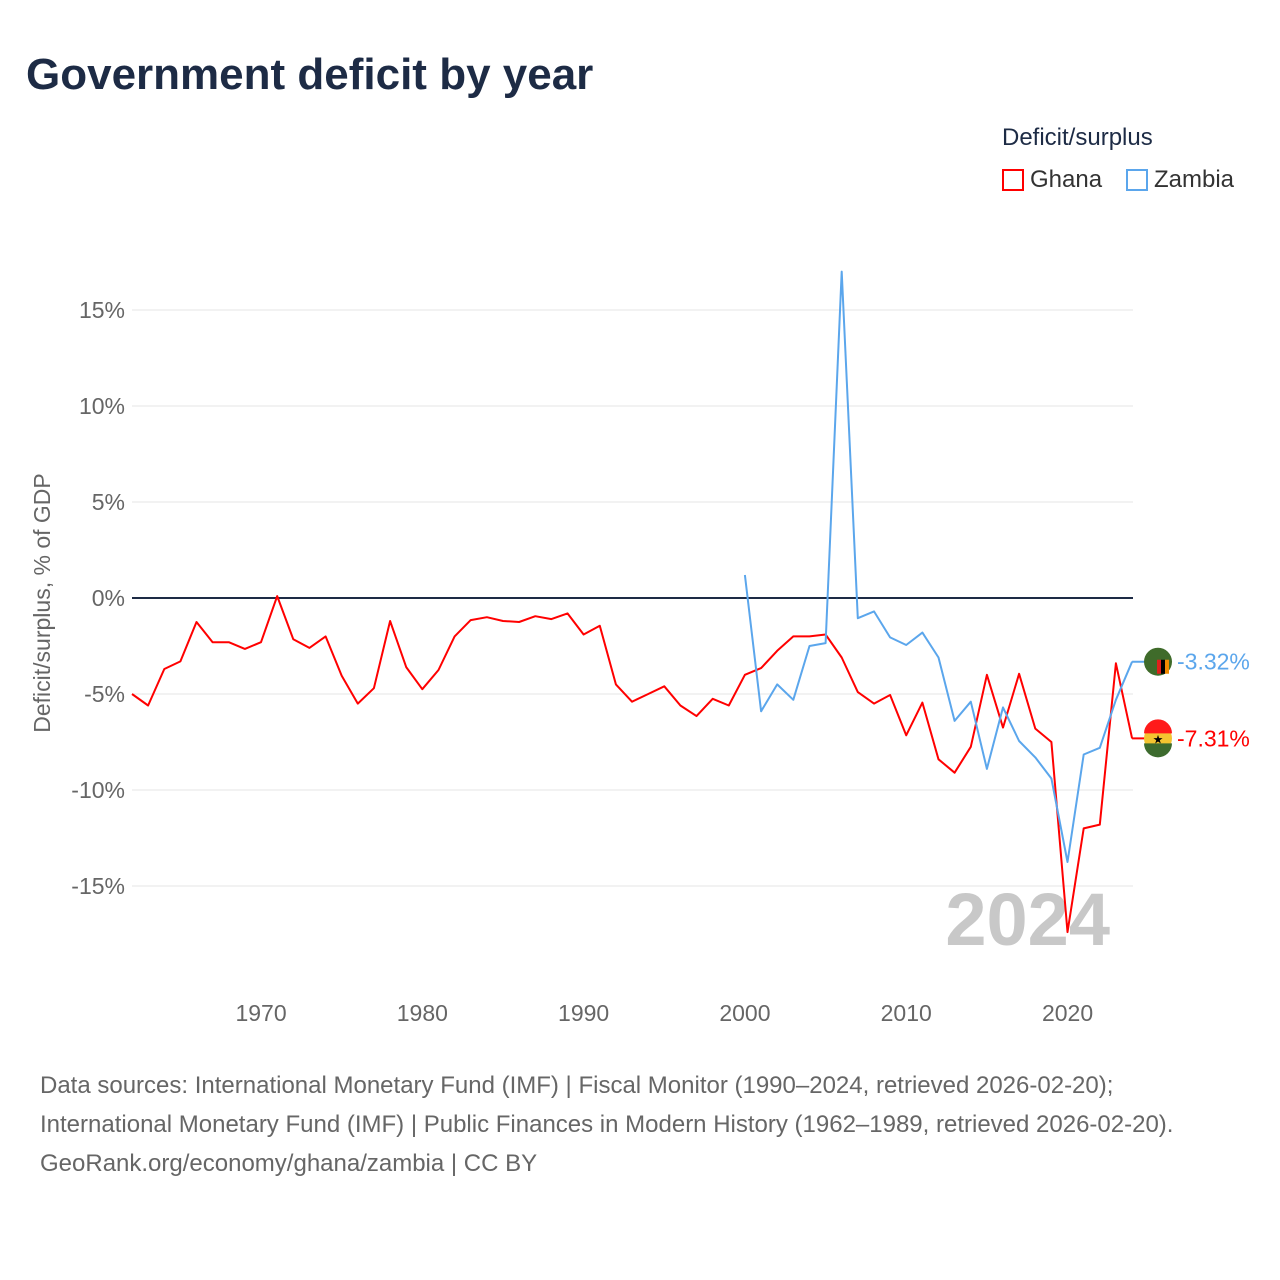 The height and width of the screenshot is (1280, 1280). Describe the element at coordinates (289, 1163) in the screenshot. I see `credit-link: GeoRank.org/economy/ghana/zambia | CC BY` at that location.